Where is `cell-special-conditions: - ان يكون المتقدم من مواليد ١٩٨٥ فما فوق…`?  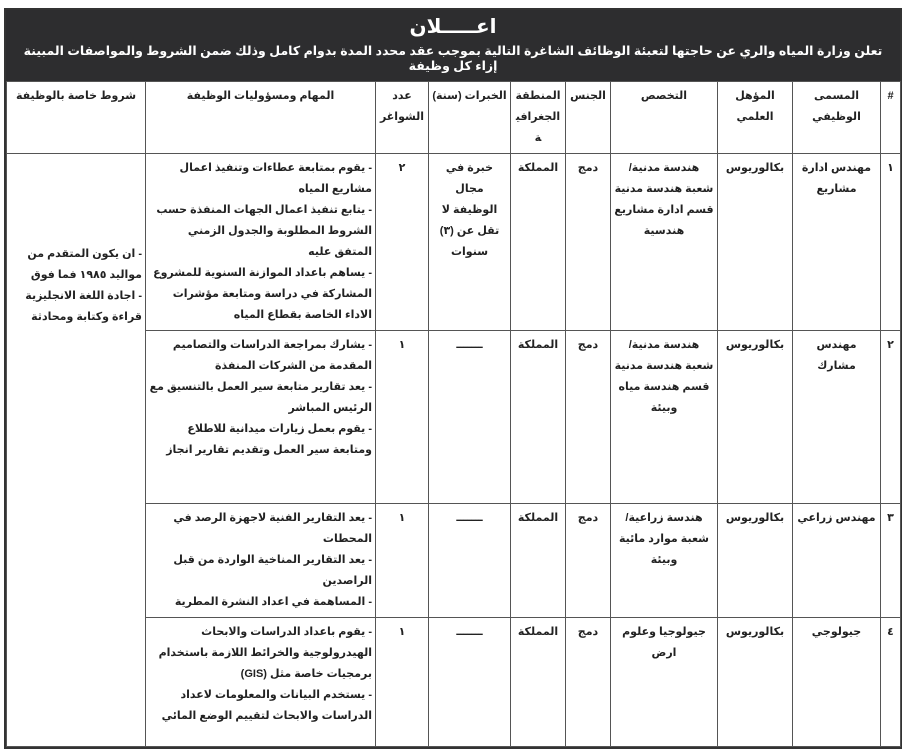 cell-special-conditions: - ان يكون المتقدم من مواليد ١٩٨٥ فما فوق… is located at coordinates (76, 450).